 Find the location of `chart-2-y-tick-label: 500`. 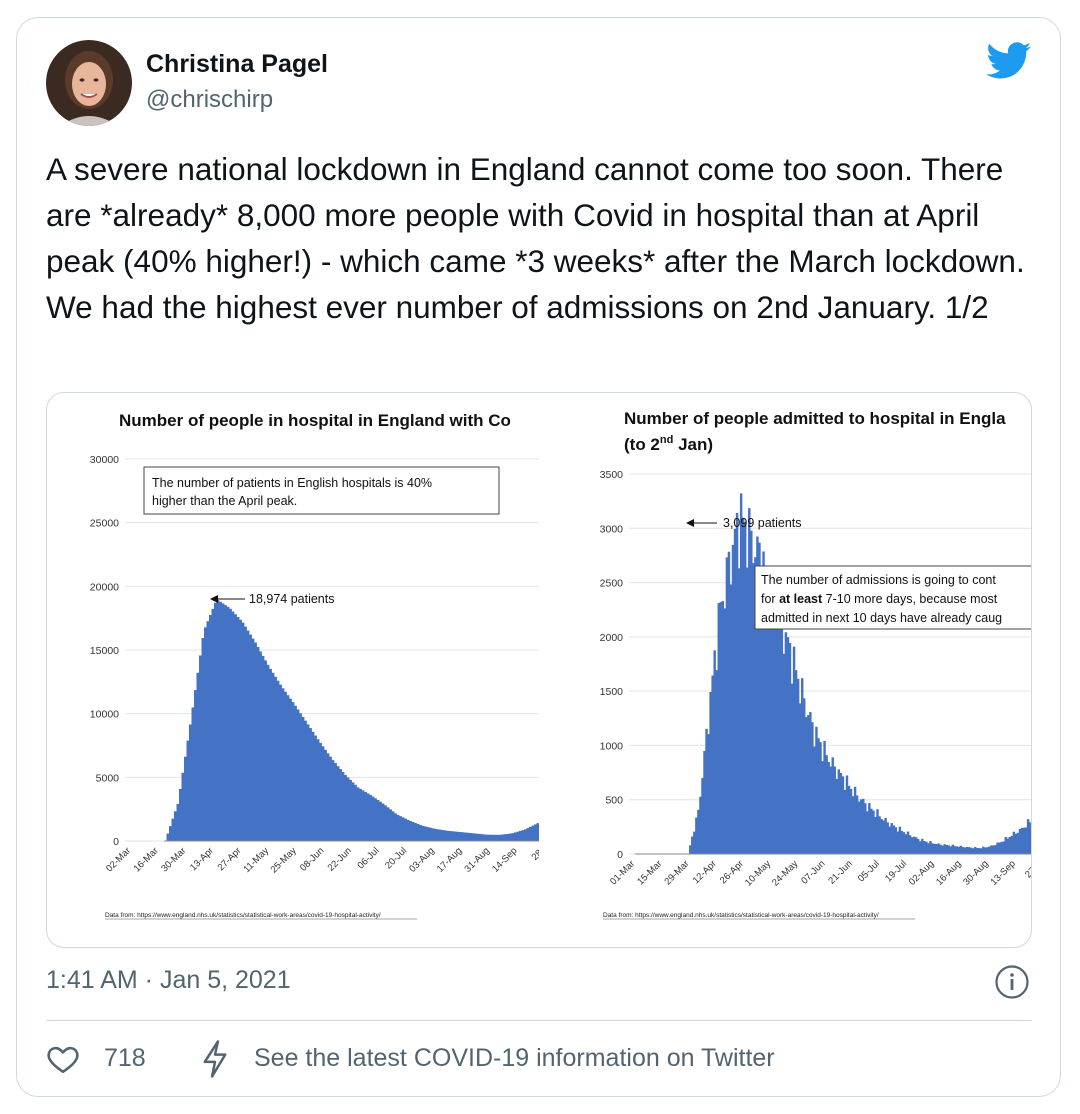

chart-2-y-tick-label: 500 is located at coordinates (614, 801).